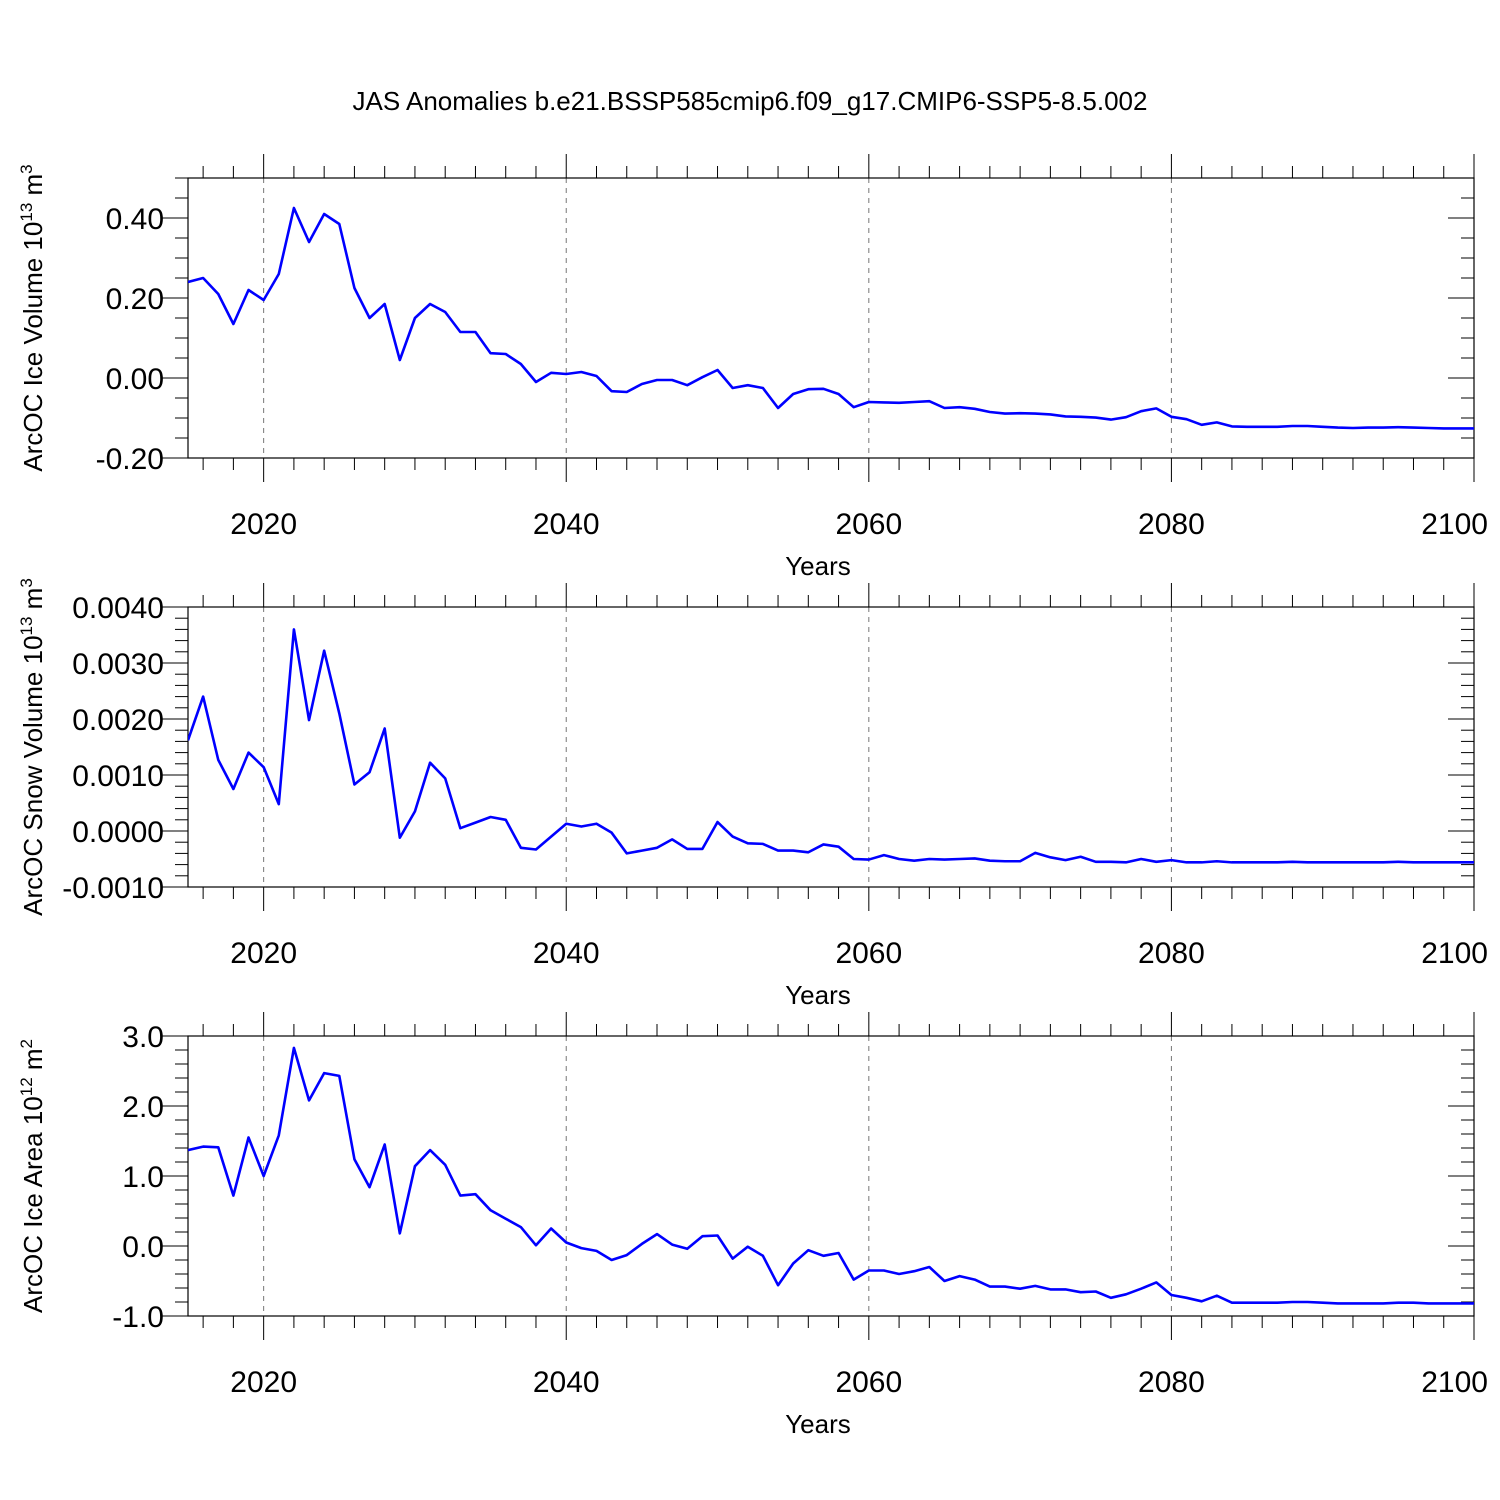 The width and height of the screenshot is (1500, 1500). I want to click on y-axis-title: ArcOC Ice Volume 1013 m3, so click(32, 317).